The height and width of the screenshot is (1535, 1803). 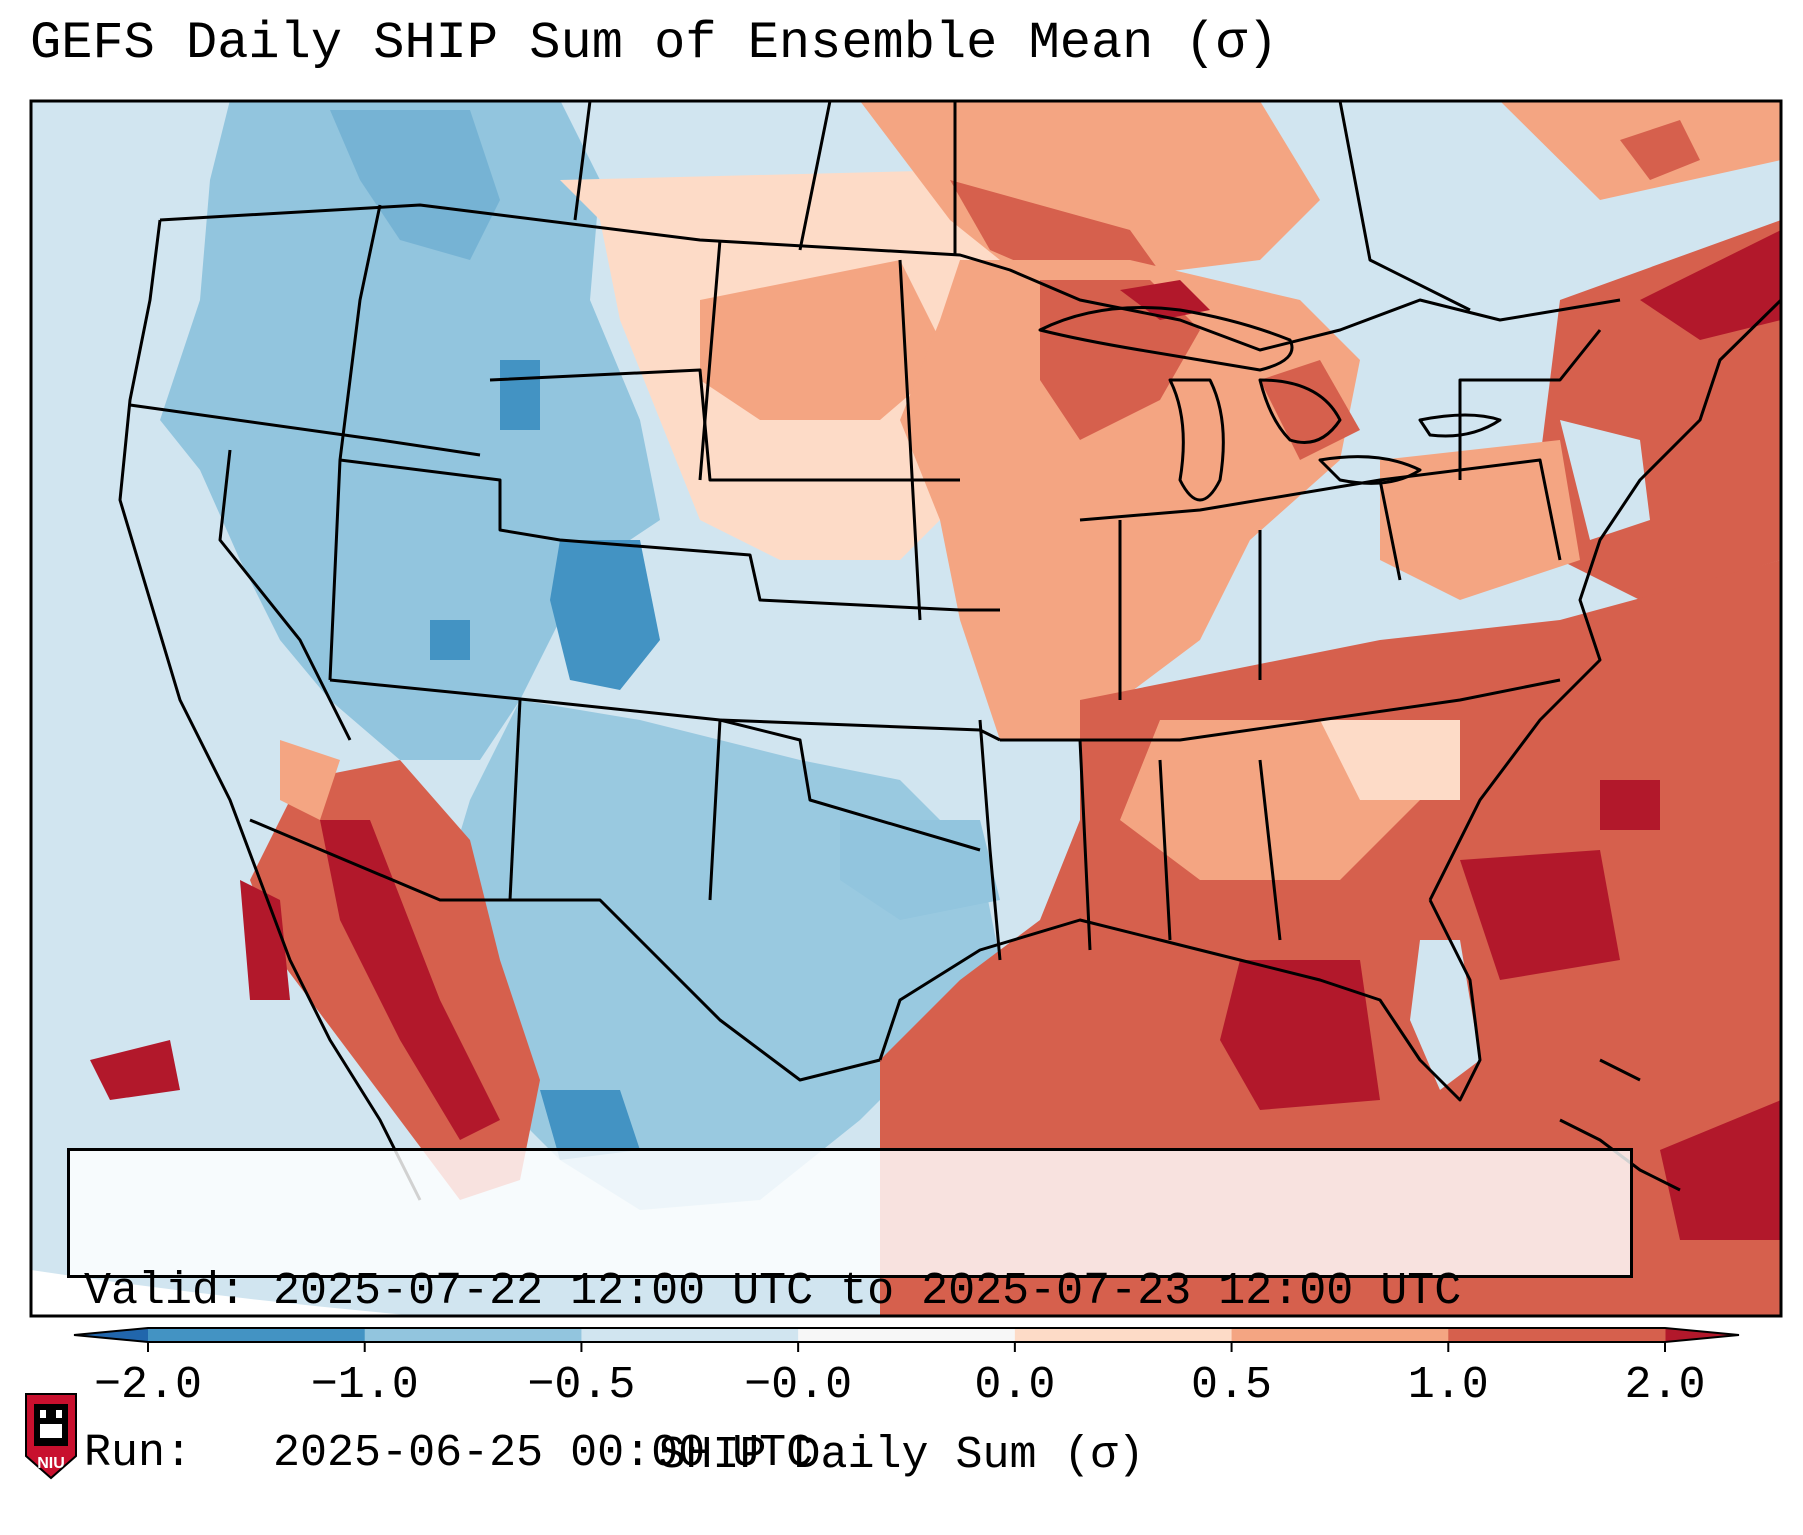 I want to click on niu-logo: NIU, so click(x=51, y=1436).